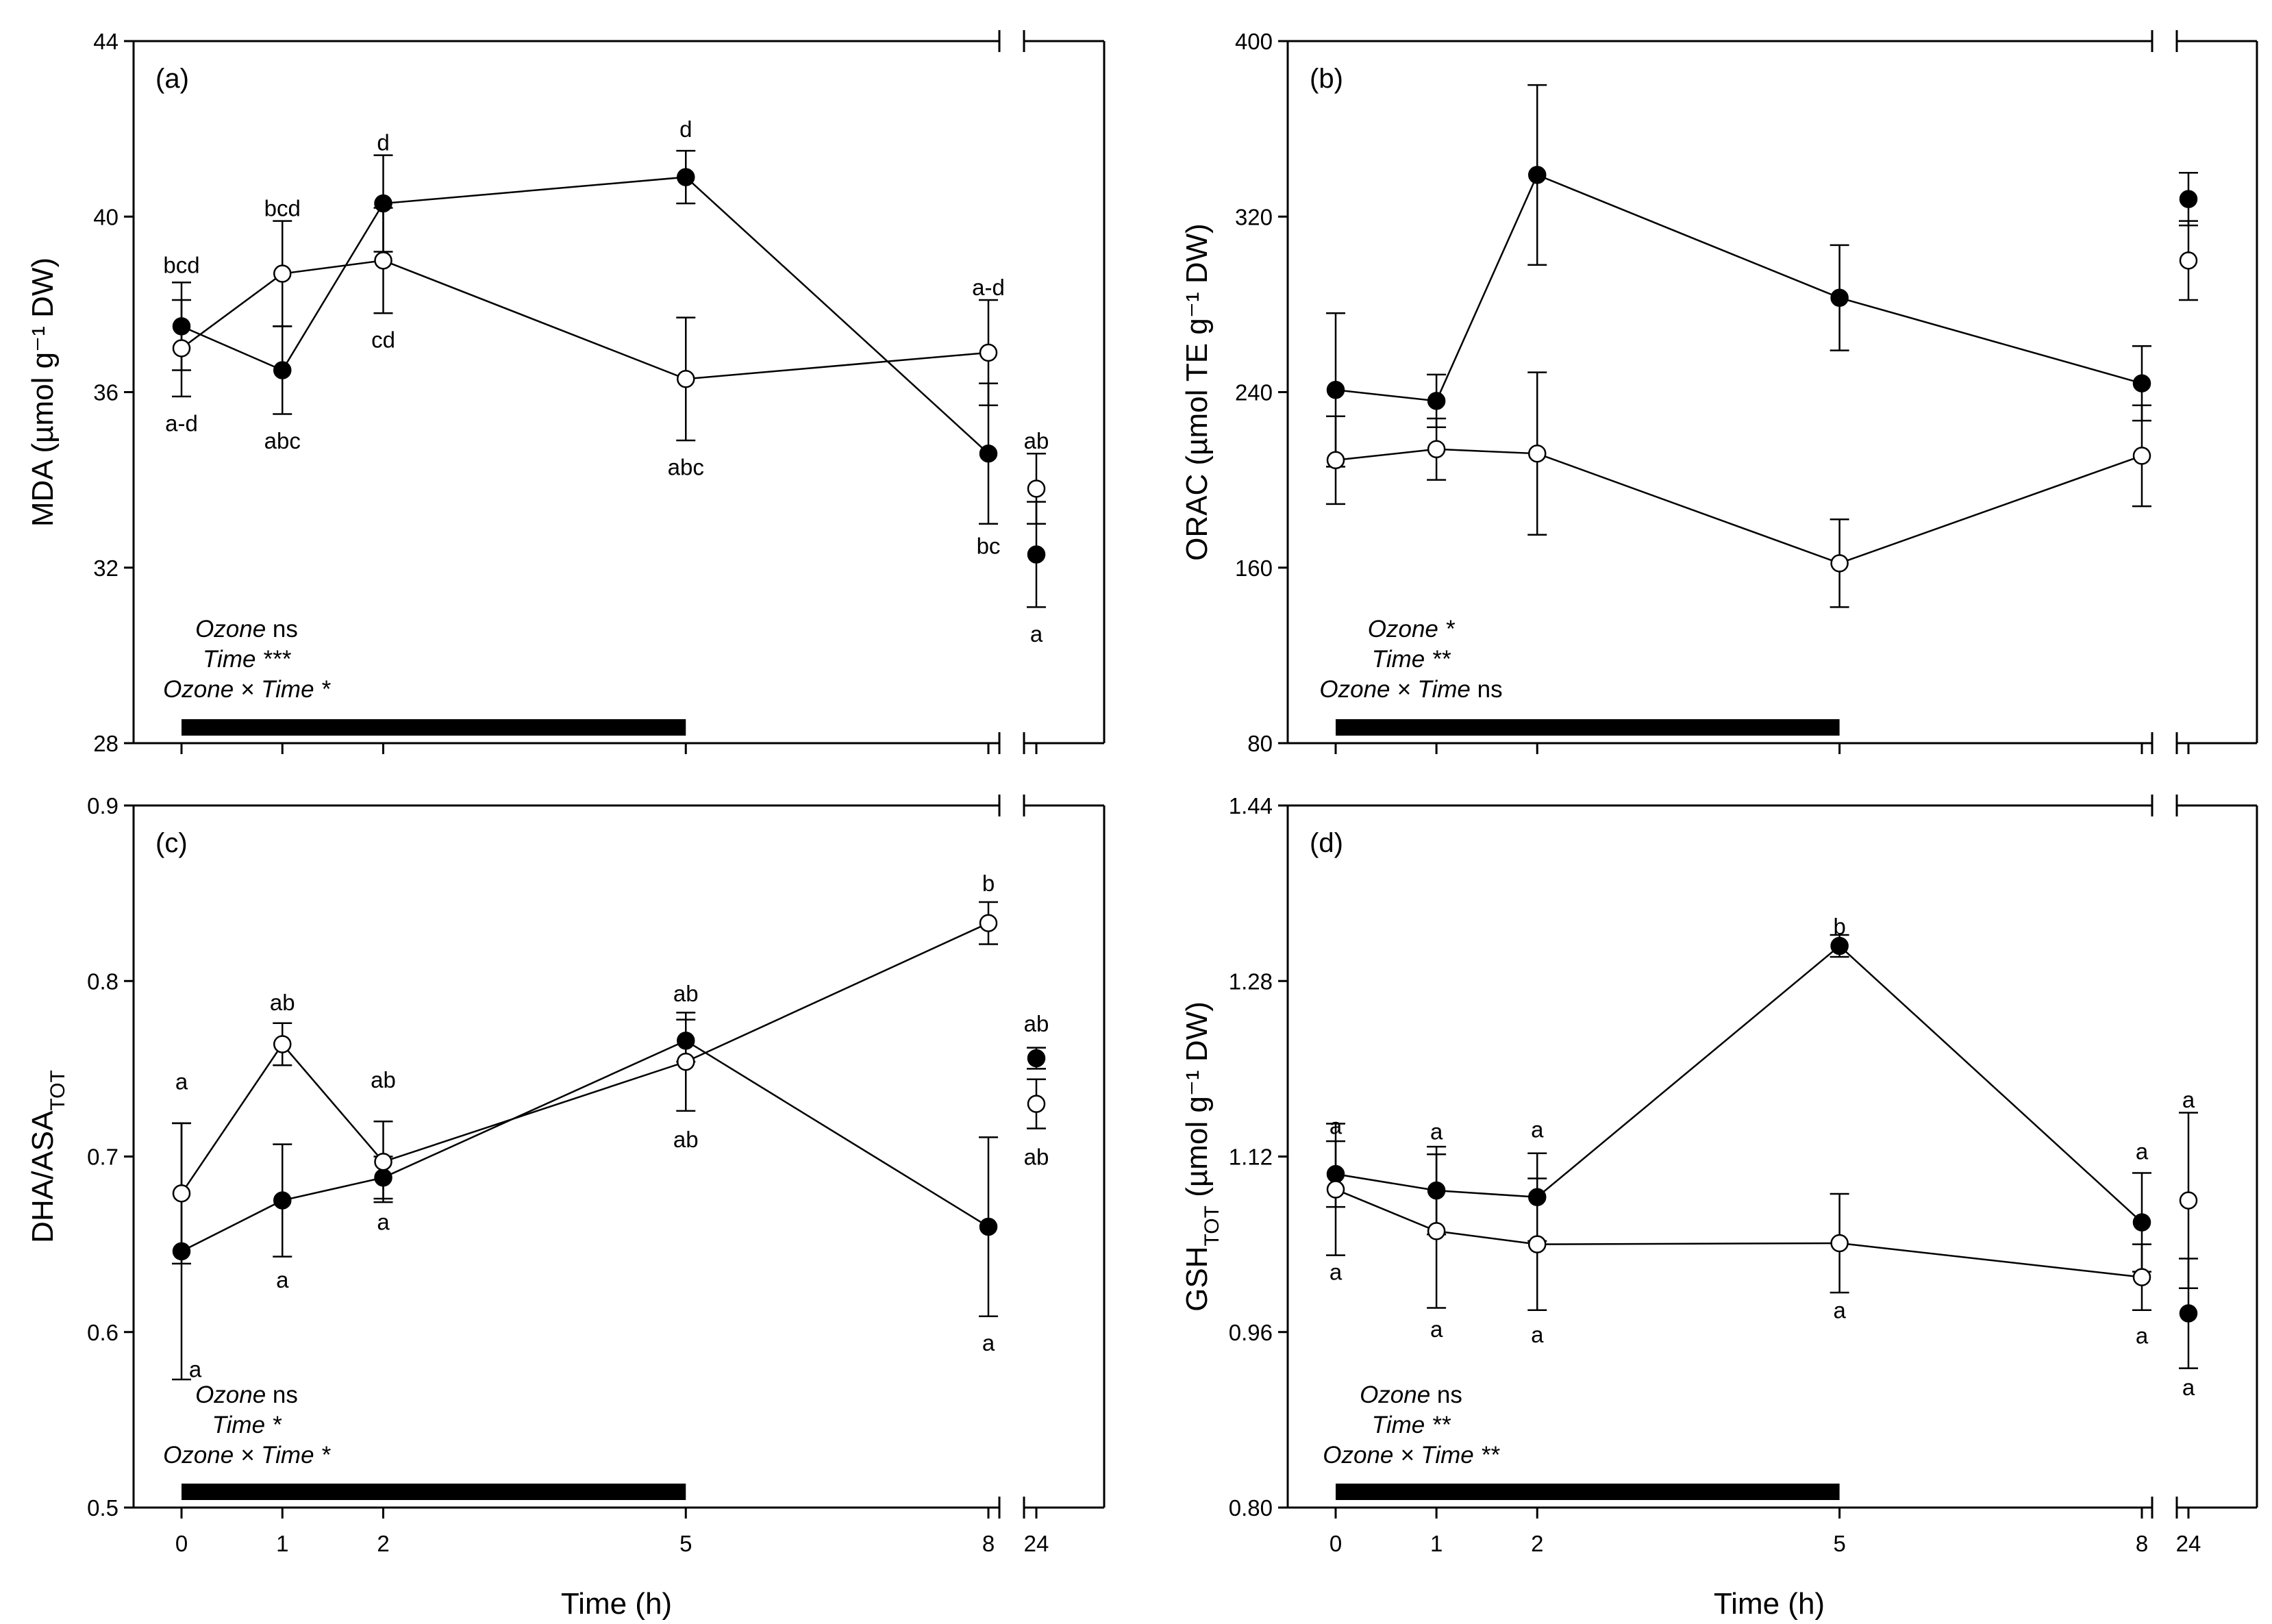  Describe the element at coordinates (48, 1156) in the screenshot. I see `y-axis-title: DHA/ASATOT` at that location.